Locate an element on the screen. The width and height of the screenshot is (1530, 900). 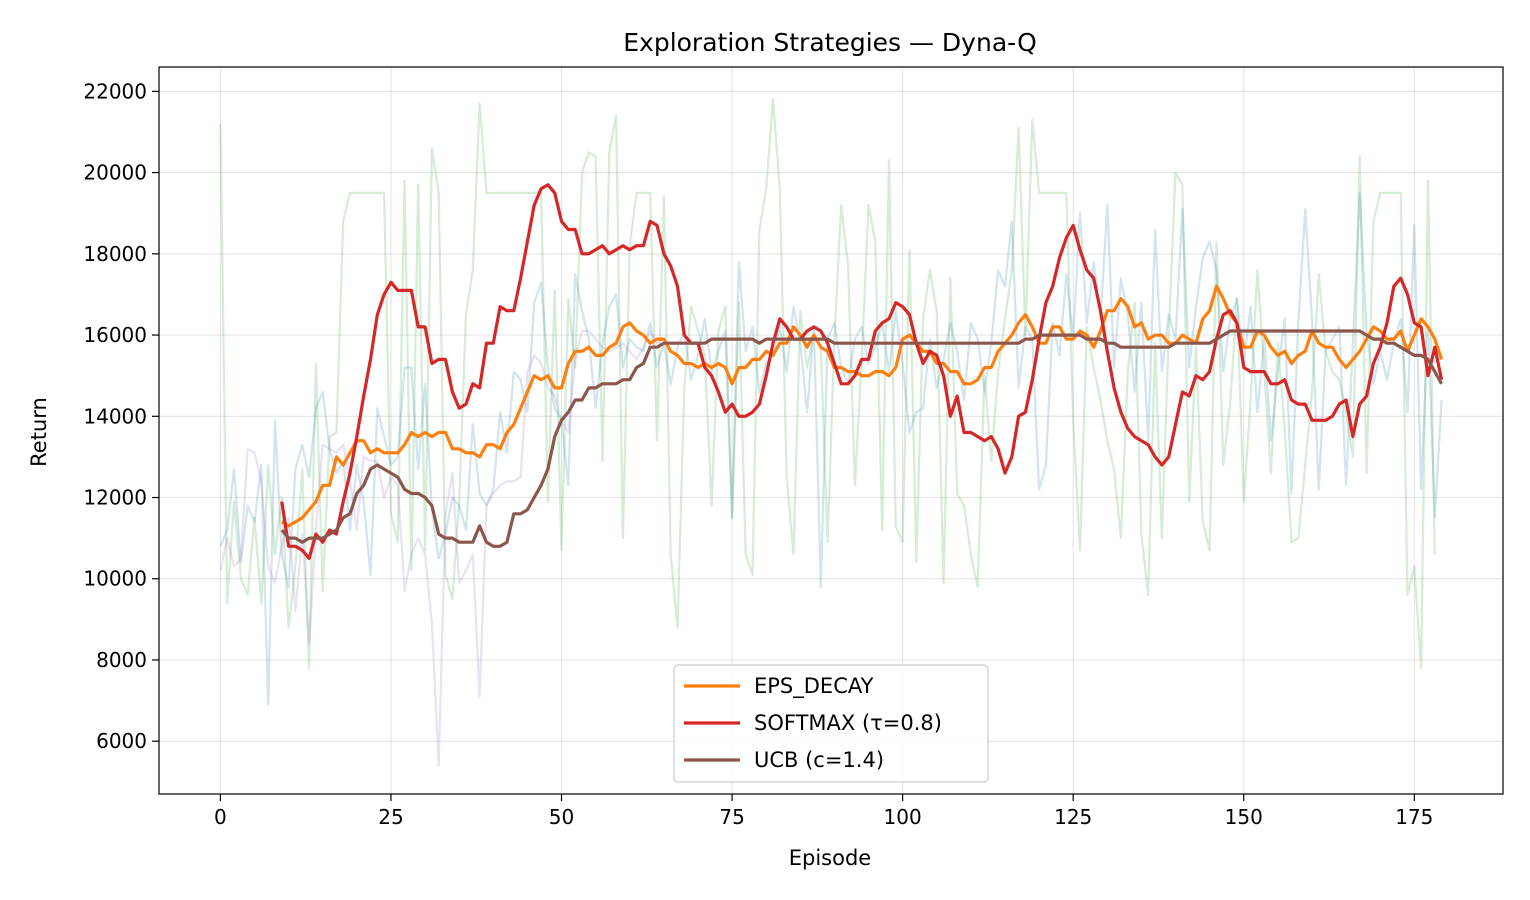
x-tick-label: 150 is located at coordinates (1244, 817).